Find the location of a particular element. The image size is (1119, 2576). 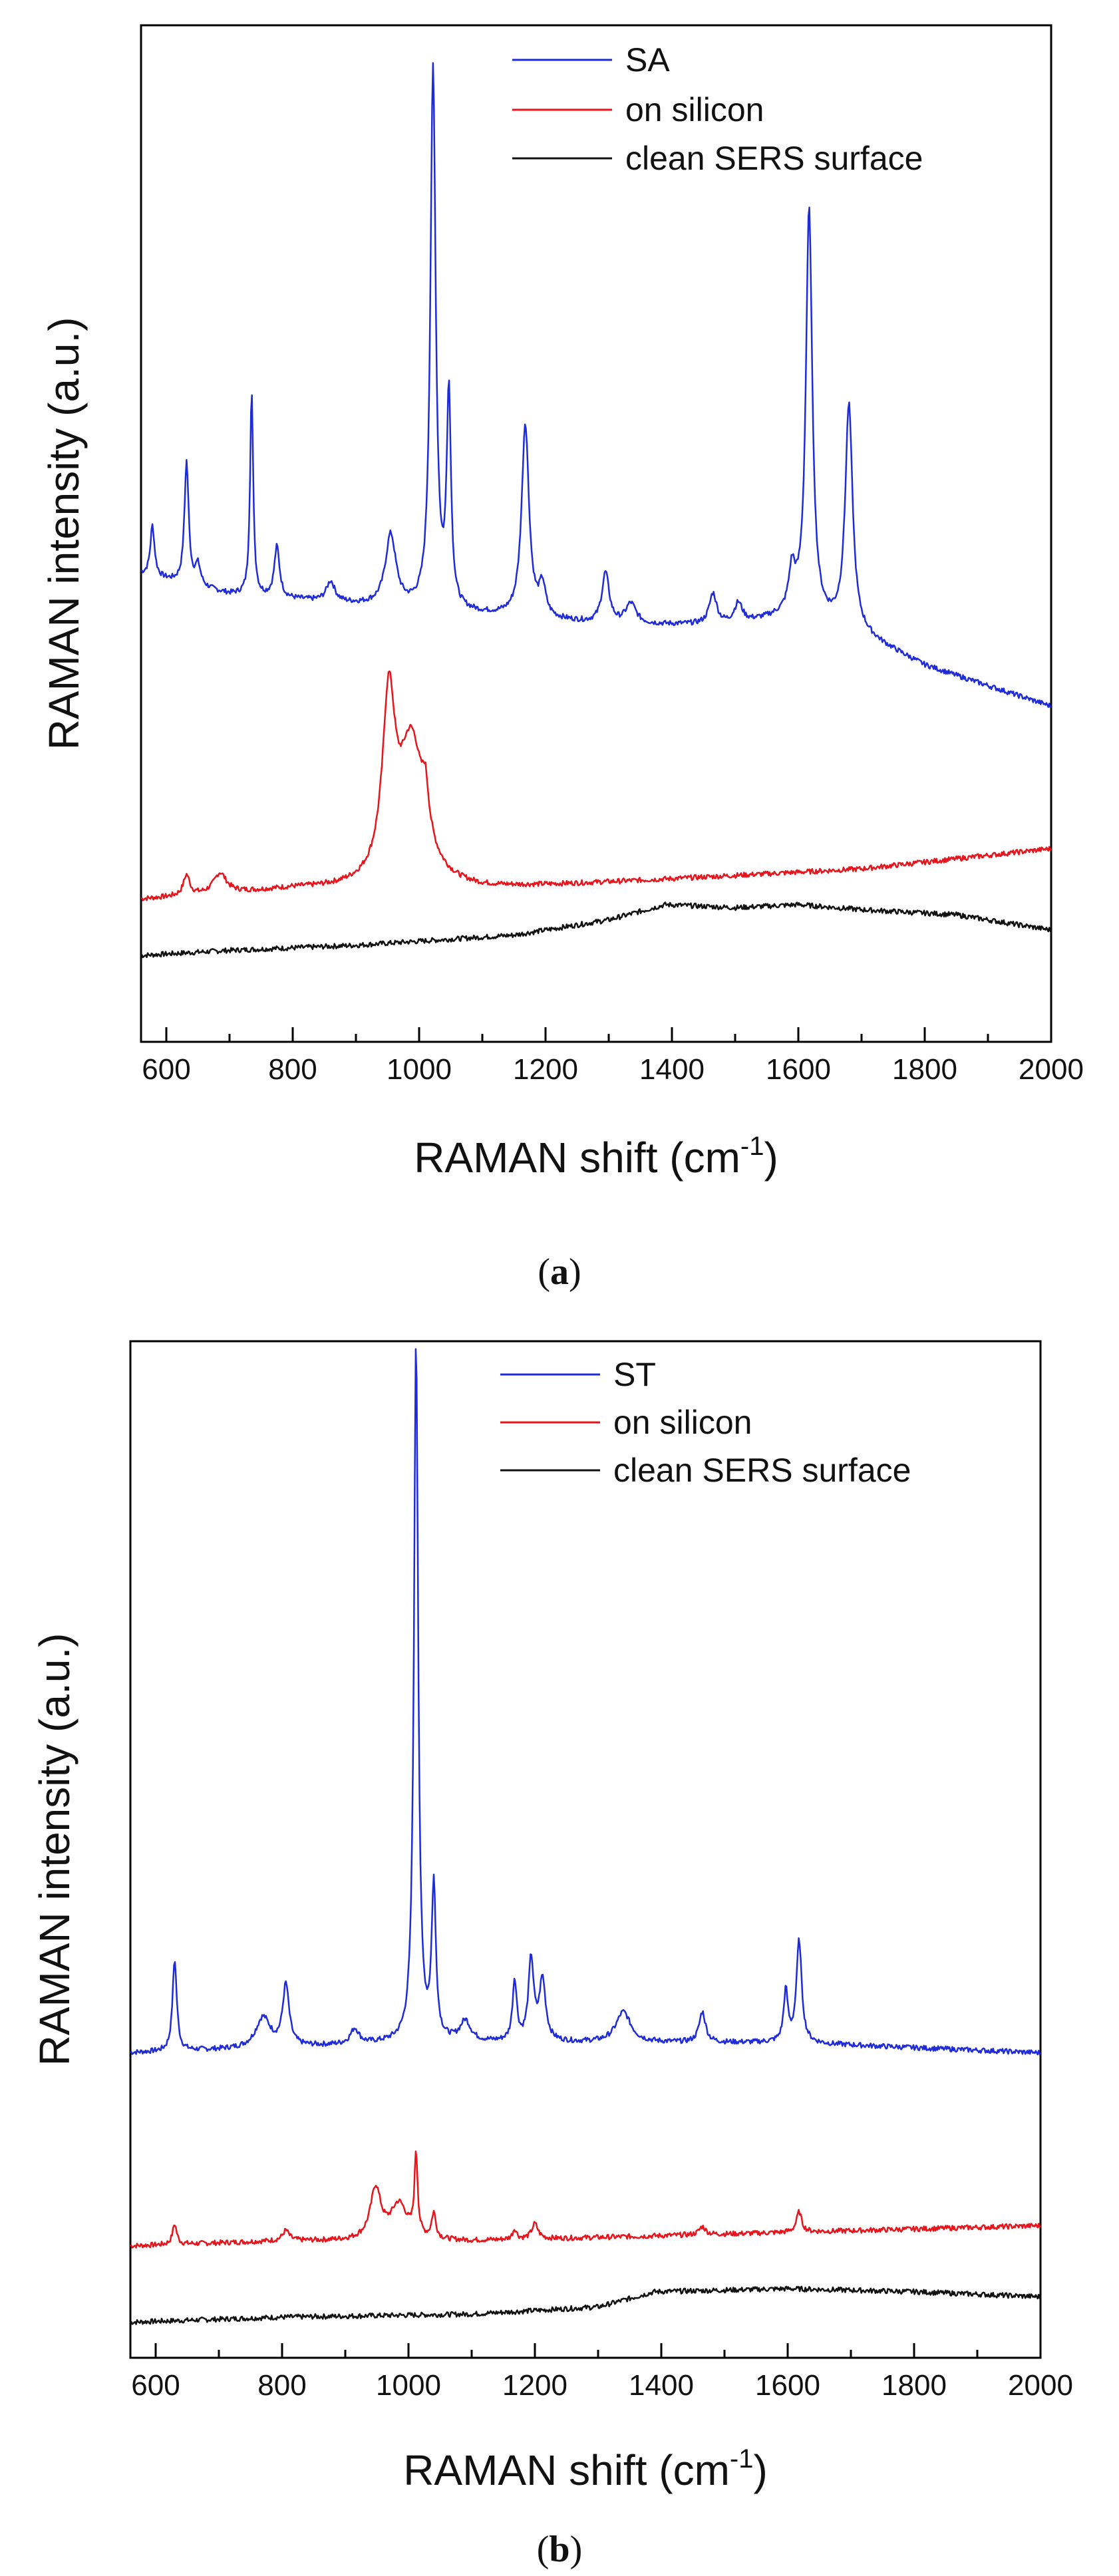

panel-b-x-ticks: 600 800 1000 1200 1400 1600 1800 2000 is located at coordinates (602, 2372).